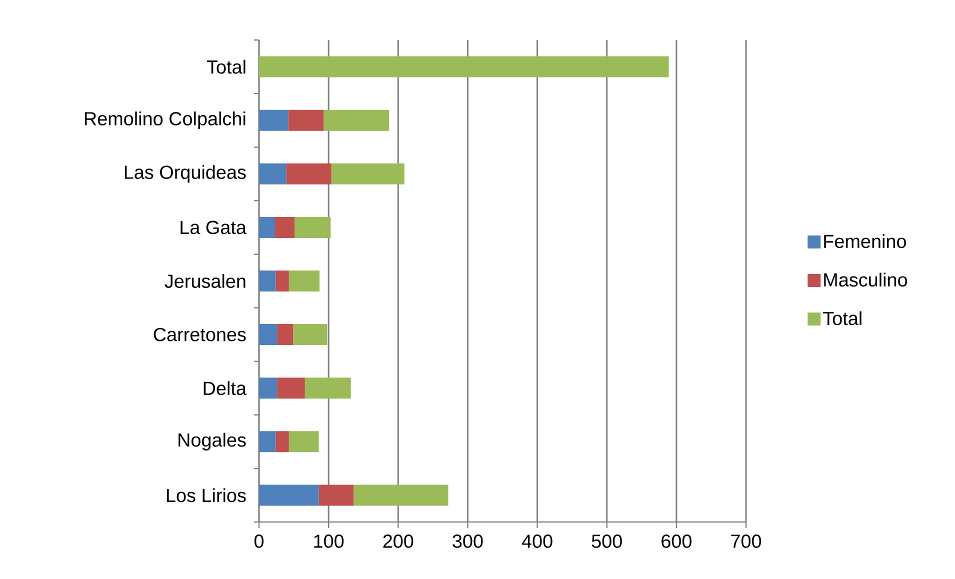 This screenshot has height=579, width=955. I want to click on x-tick-label: 600, so click(677, 541).